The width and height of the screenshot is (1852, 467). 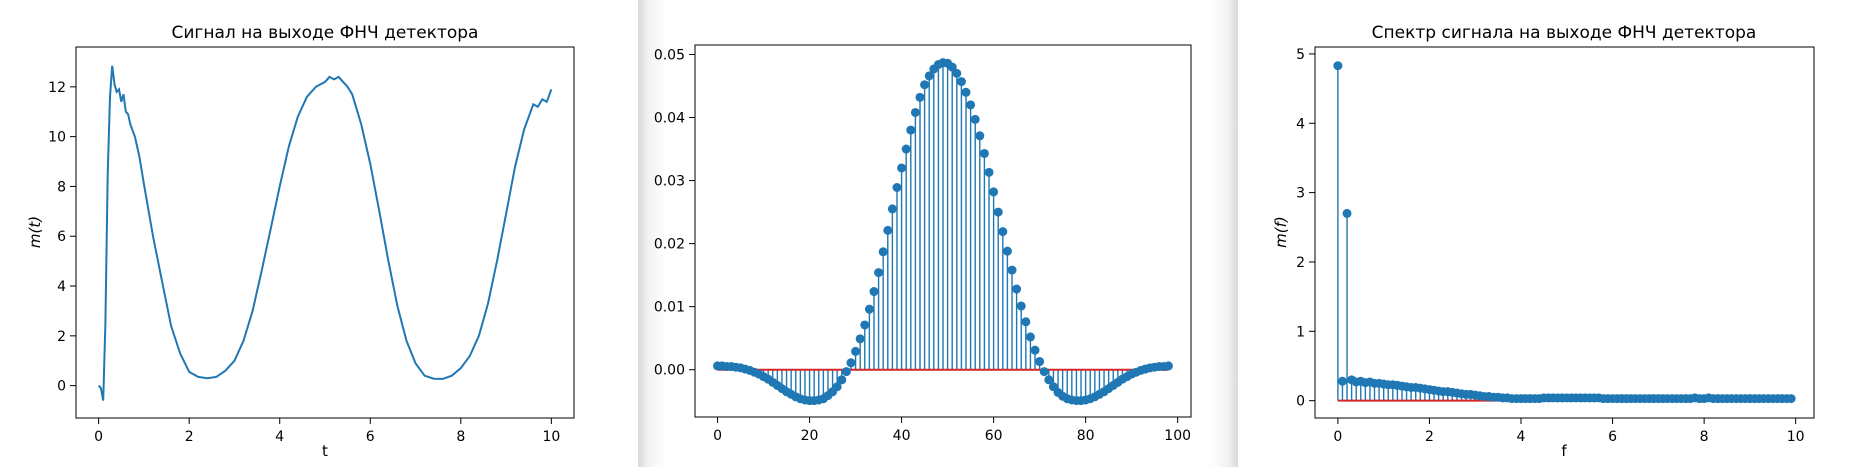 What do you see at coordinates (61, 187) in the screenshot?
I see `y-tick-label: 8` at bounding box center [61, 187].